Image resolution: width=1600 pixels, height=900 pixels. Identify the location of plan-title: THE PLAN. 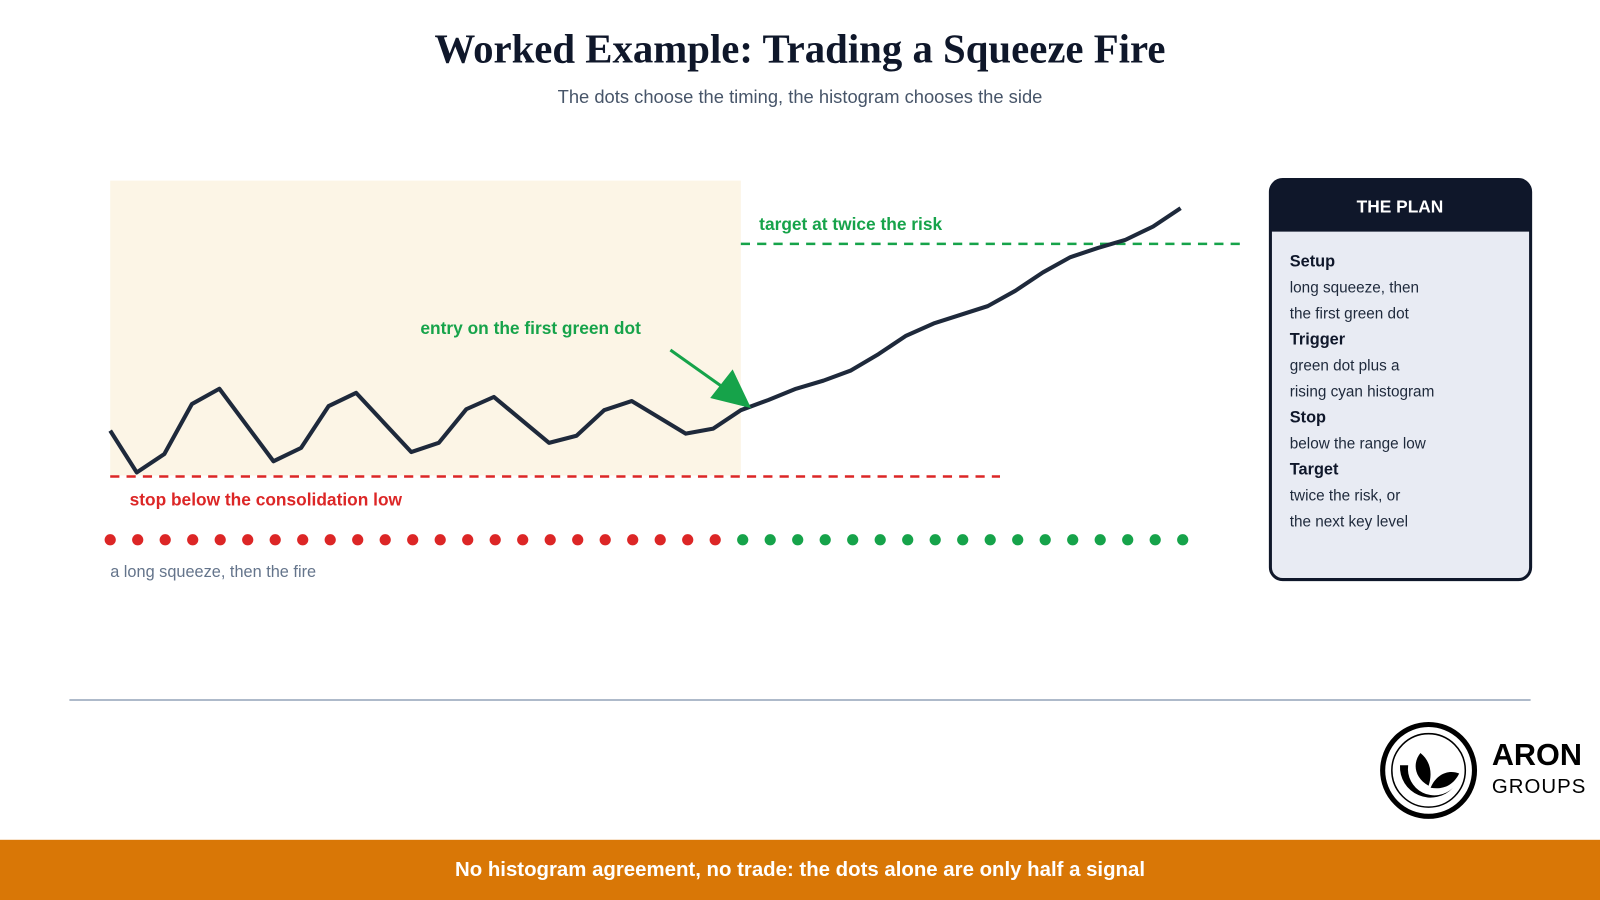
(1400, 207).